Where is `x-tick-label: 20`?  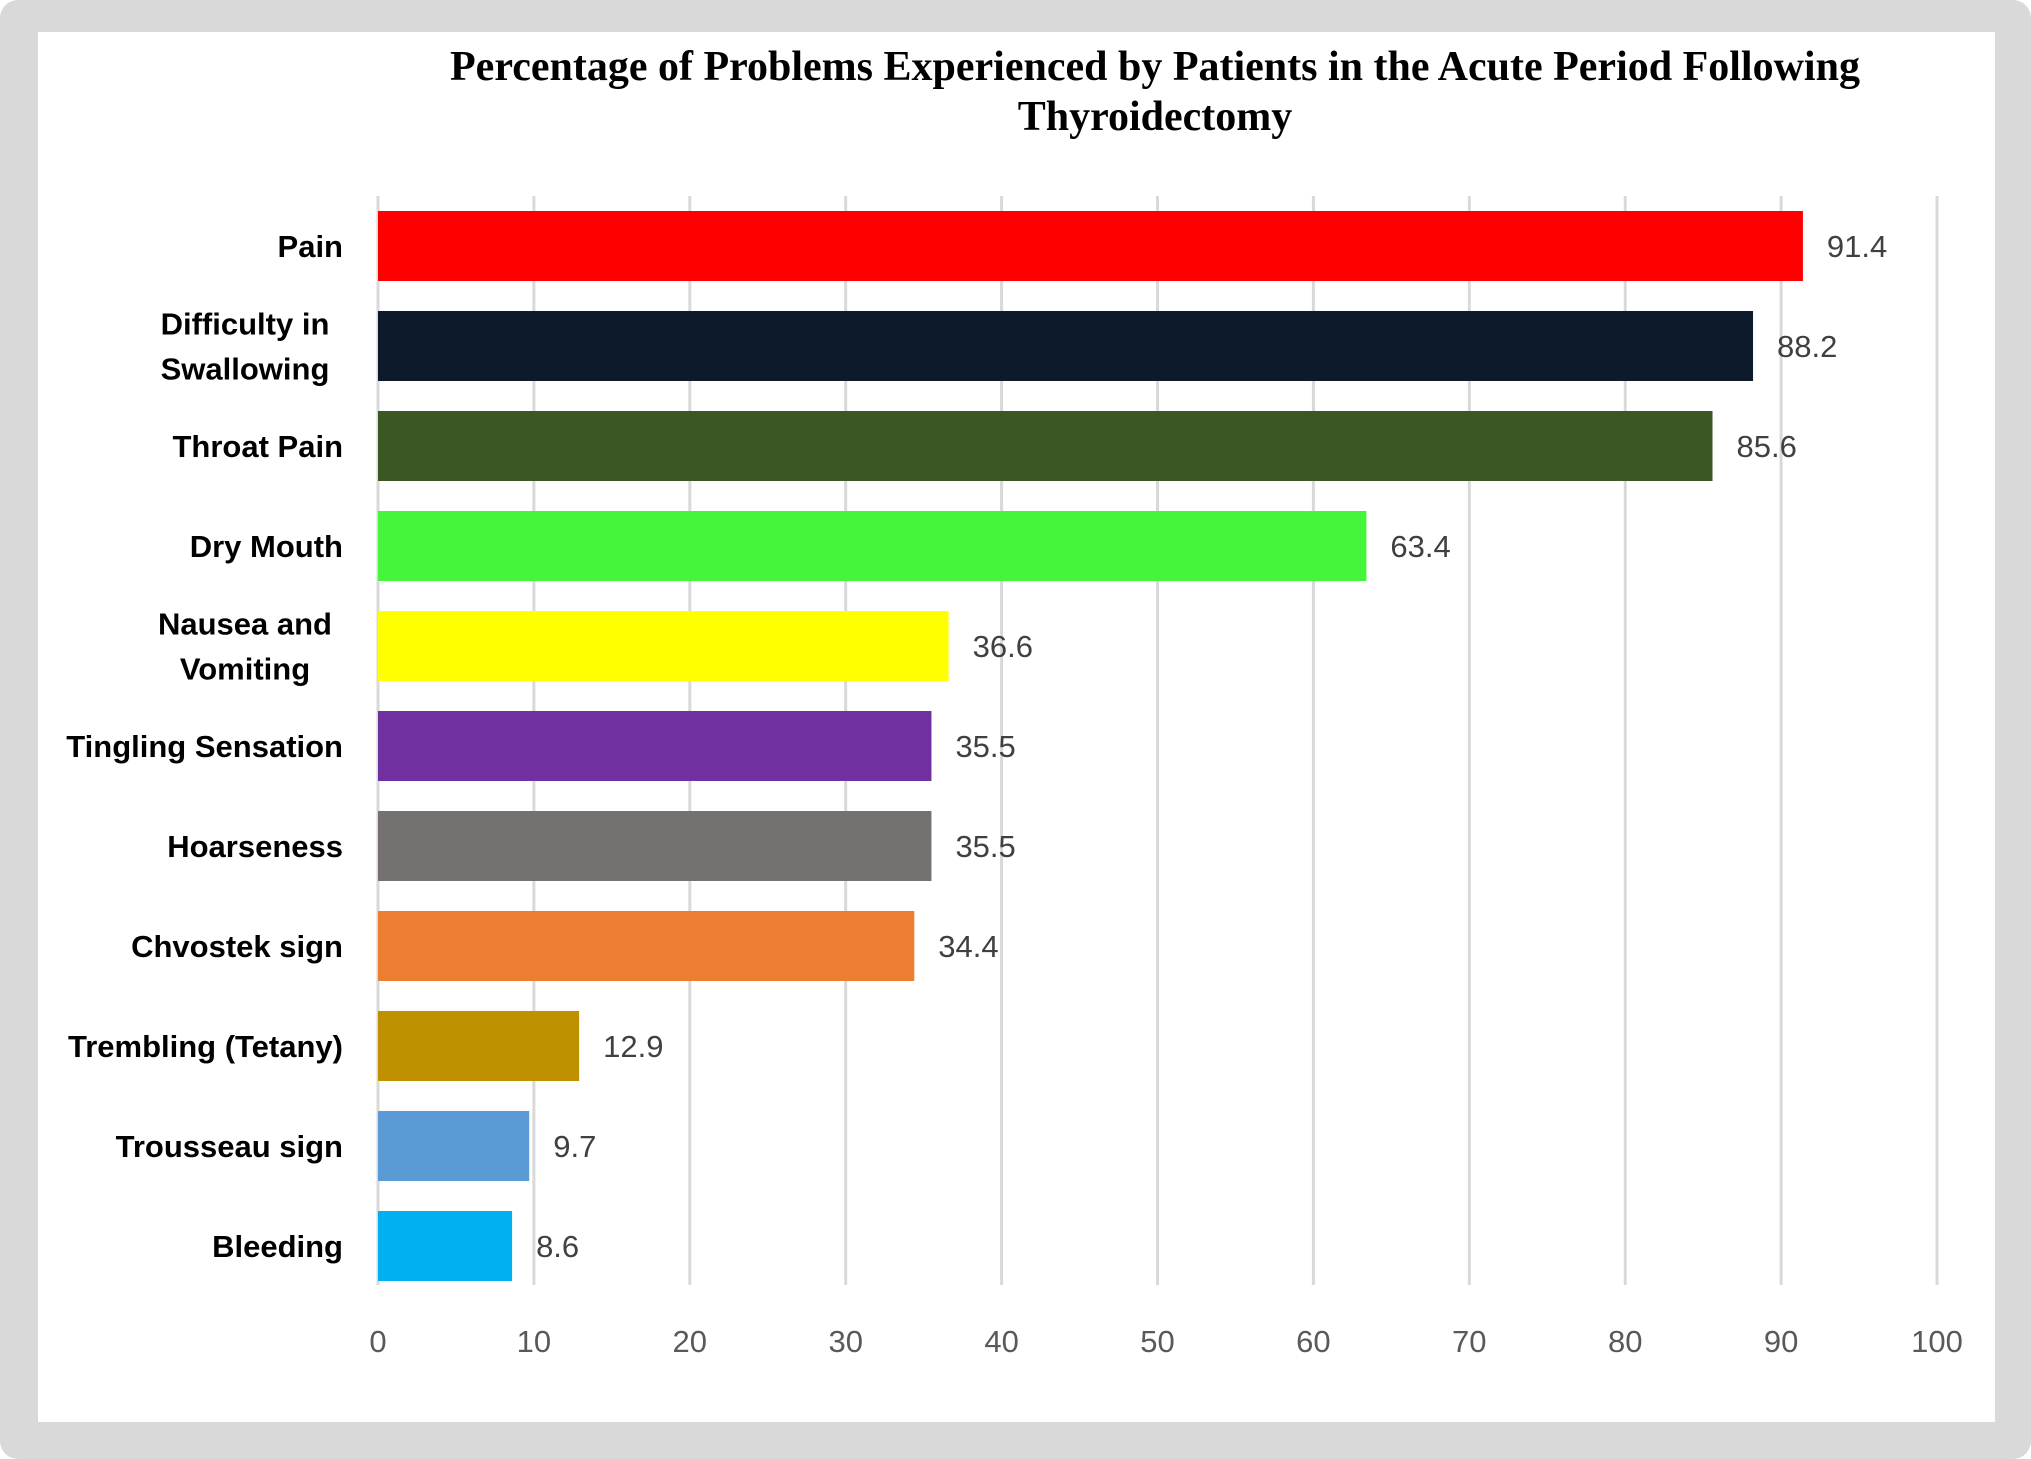
x-tick-label: 20 is located at coordinates (690, 1341).